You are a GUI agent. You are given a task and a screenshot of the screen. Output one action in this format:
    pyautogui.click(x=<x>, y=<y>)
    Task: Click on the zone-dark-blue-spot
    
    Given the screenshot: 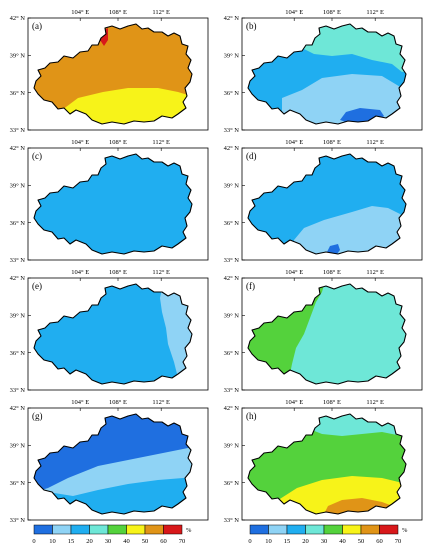 What is the action you would take?
    pyautogui.click(x=333, y=249)
    